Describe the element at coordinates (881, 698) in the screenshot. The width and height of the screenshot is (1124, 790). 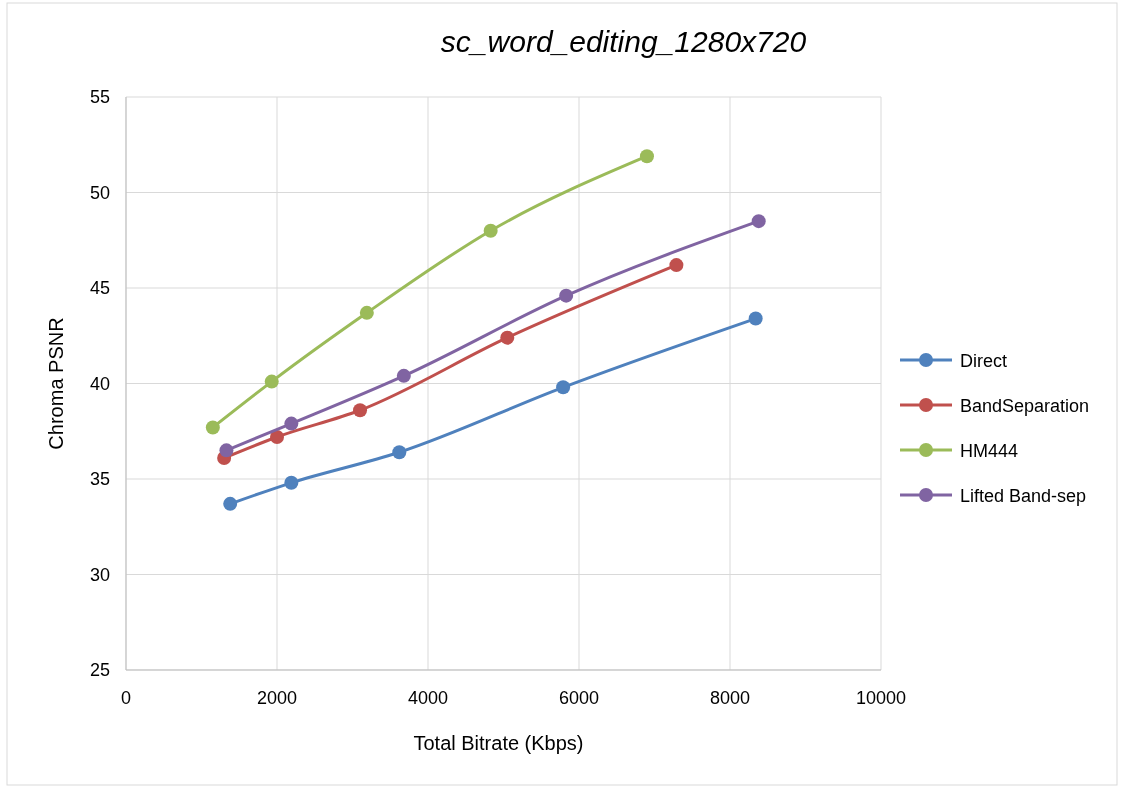
I see `x-tick-label: 10000` at that location.